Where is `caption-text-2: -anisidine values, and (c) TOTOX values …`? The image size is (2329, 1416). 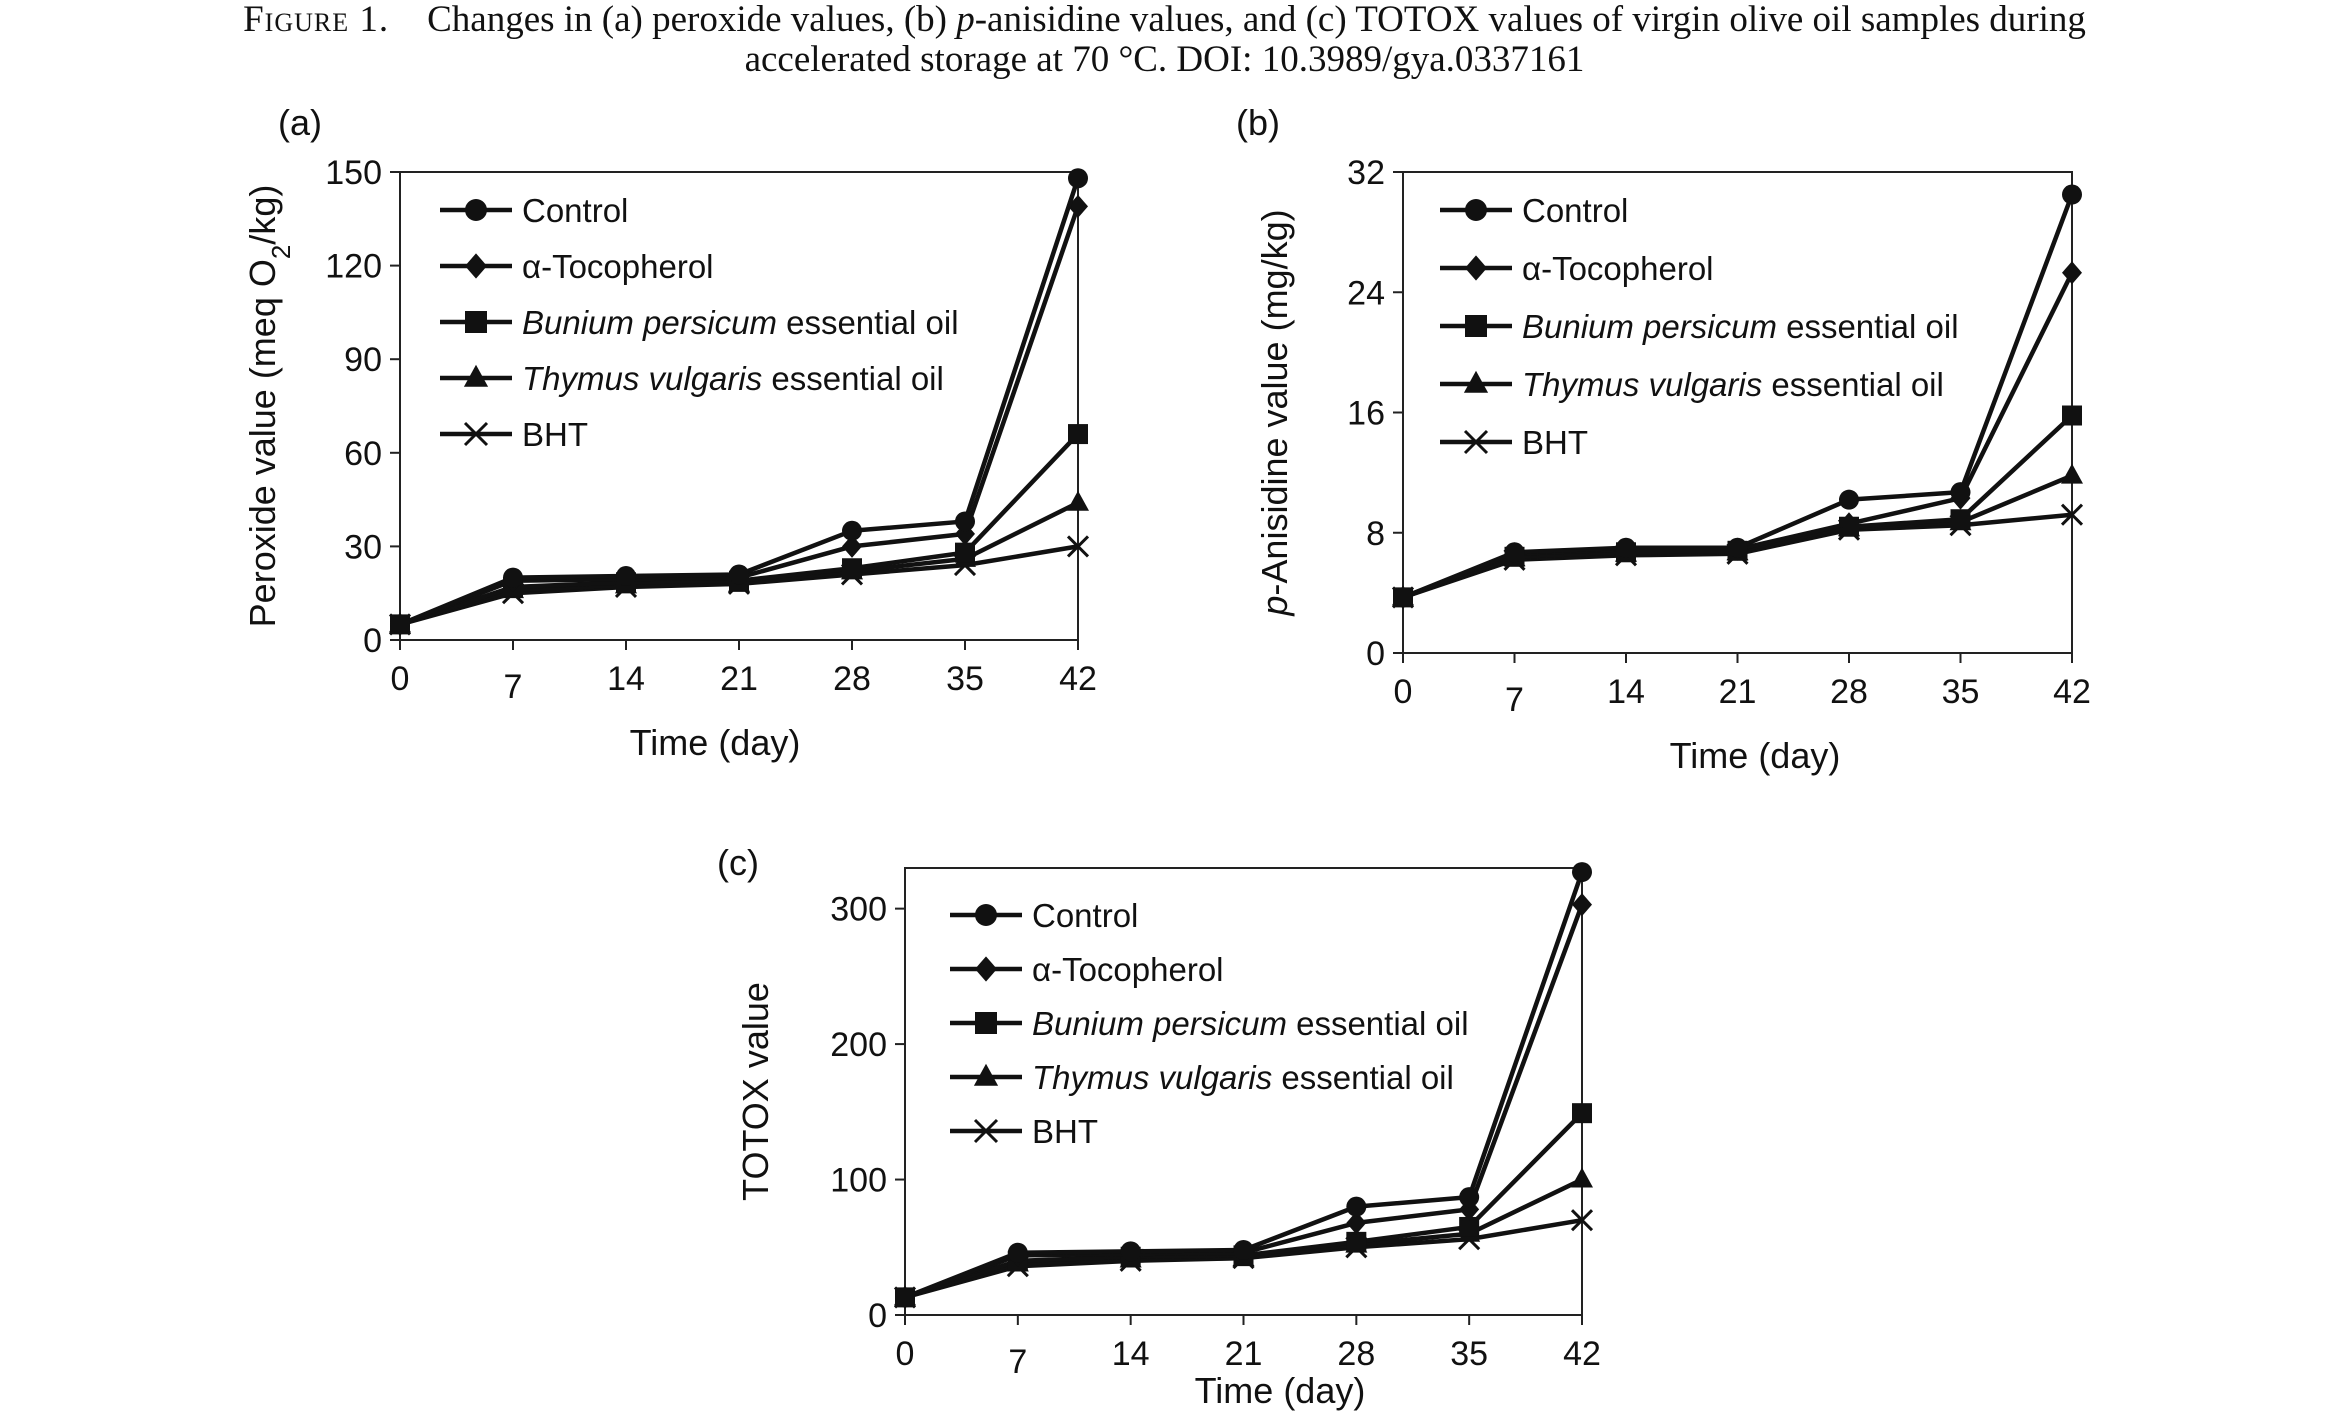 caption-text-2: -anisidine values, and (c) TOTOX values … is located at coordinates (1530, 20).